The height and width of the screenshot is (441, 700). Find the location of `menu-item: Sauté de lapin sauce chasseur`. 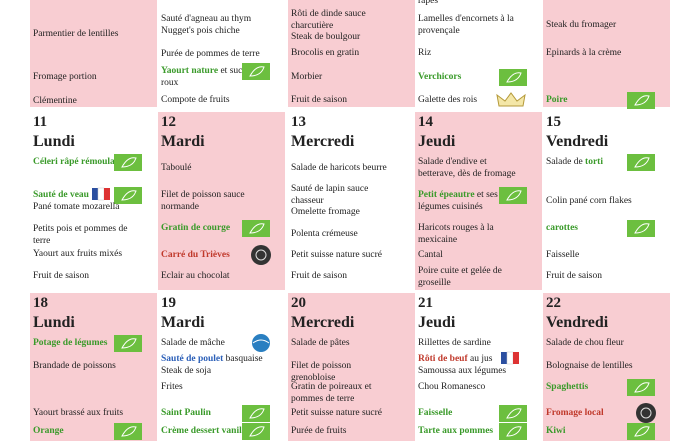

menu-item: Sauté de lapin sauce chasseur is located at coordinates (344, 195).